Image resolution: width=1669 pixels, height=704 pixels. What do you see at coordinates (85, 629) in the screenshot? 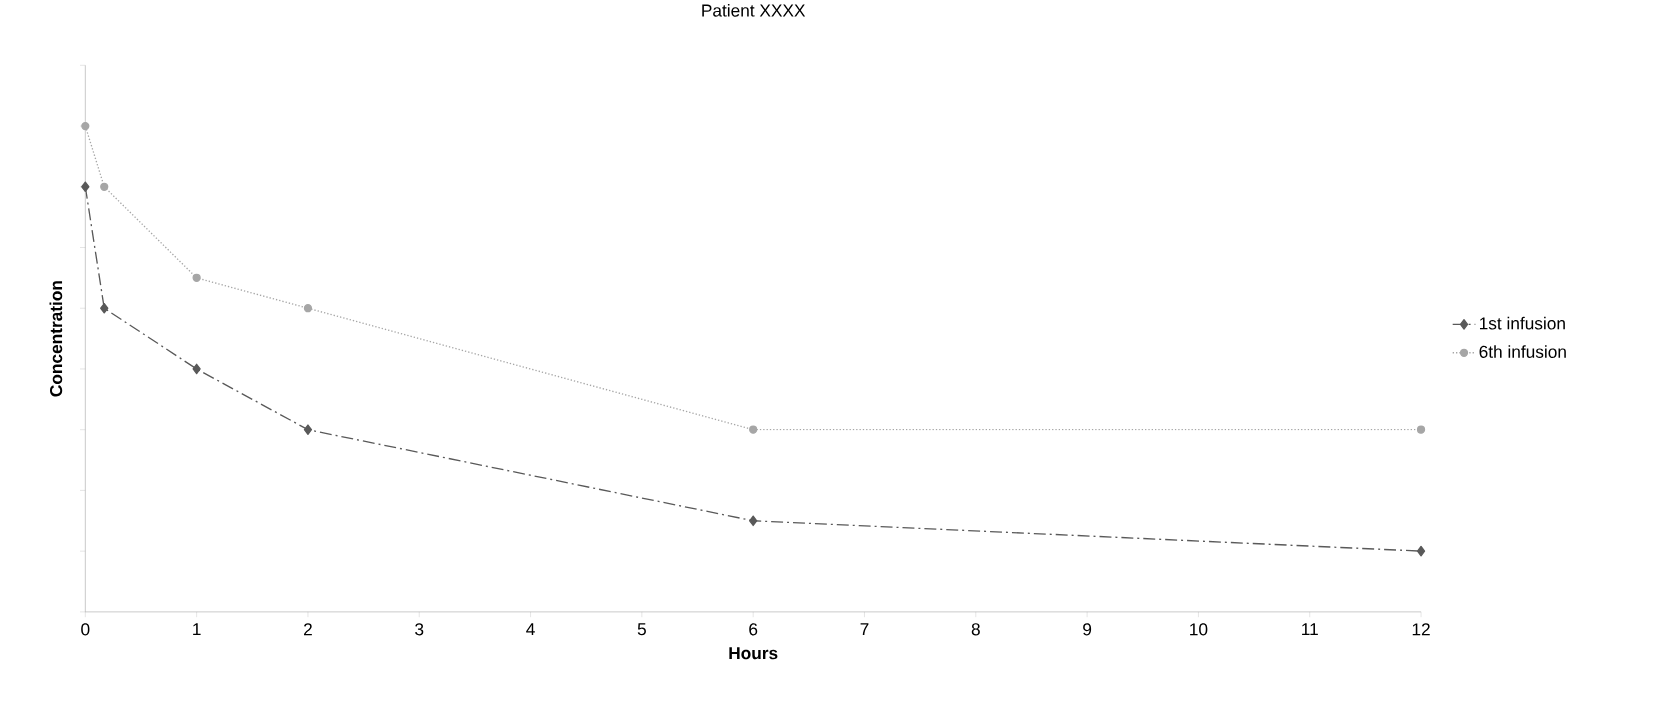
I see `x-tick-label: 0` at bounding box center [85, 629].